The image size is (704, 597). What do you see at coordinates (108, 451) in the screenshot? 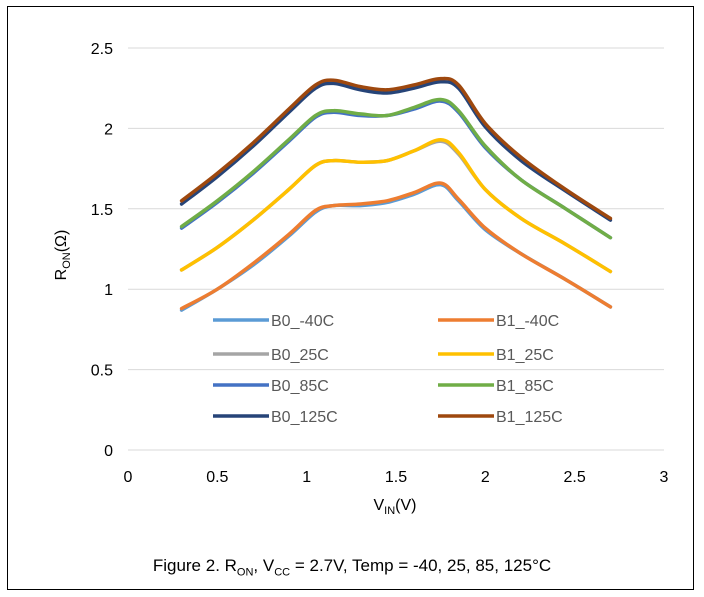
I see `y-tick-label: 0` at bounding box center [108, 451].